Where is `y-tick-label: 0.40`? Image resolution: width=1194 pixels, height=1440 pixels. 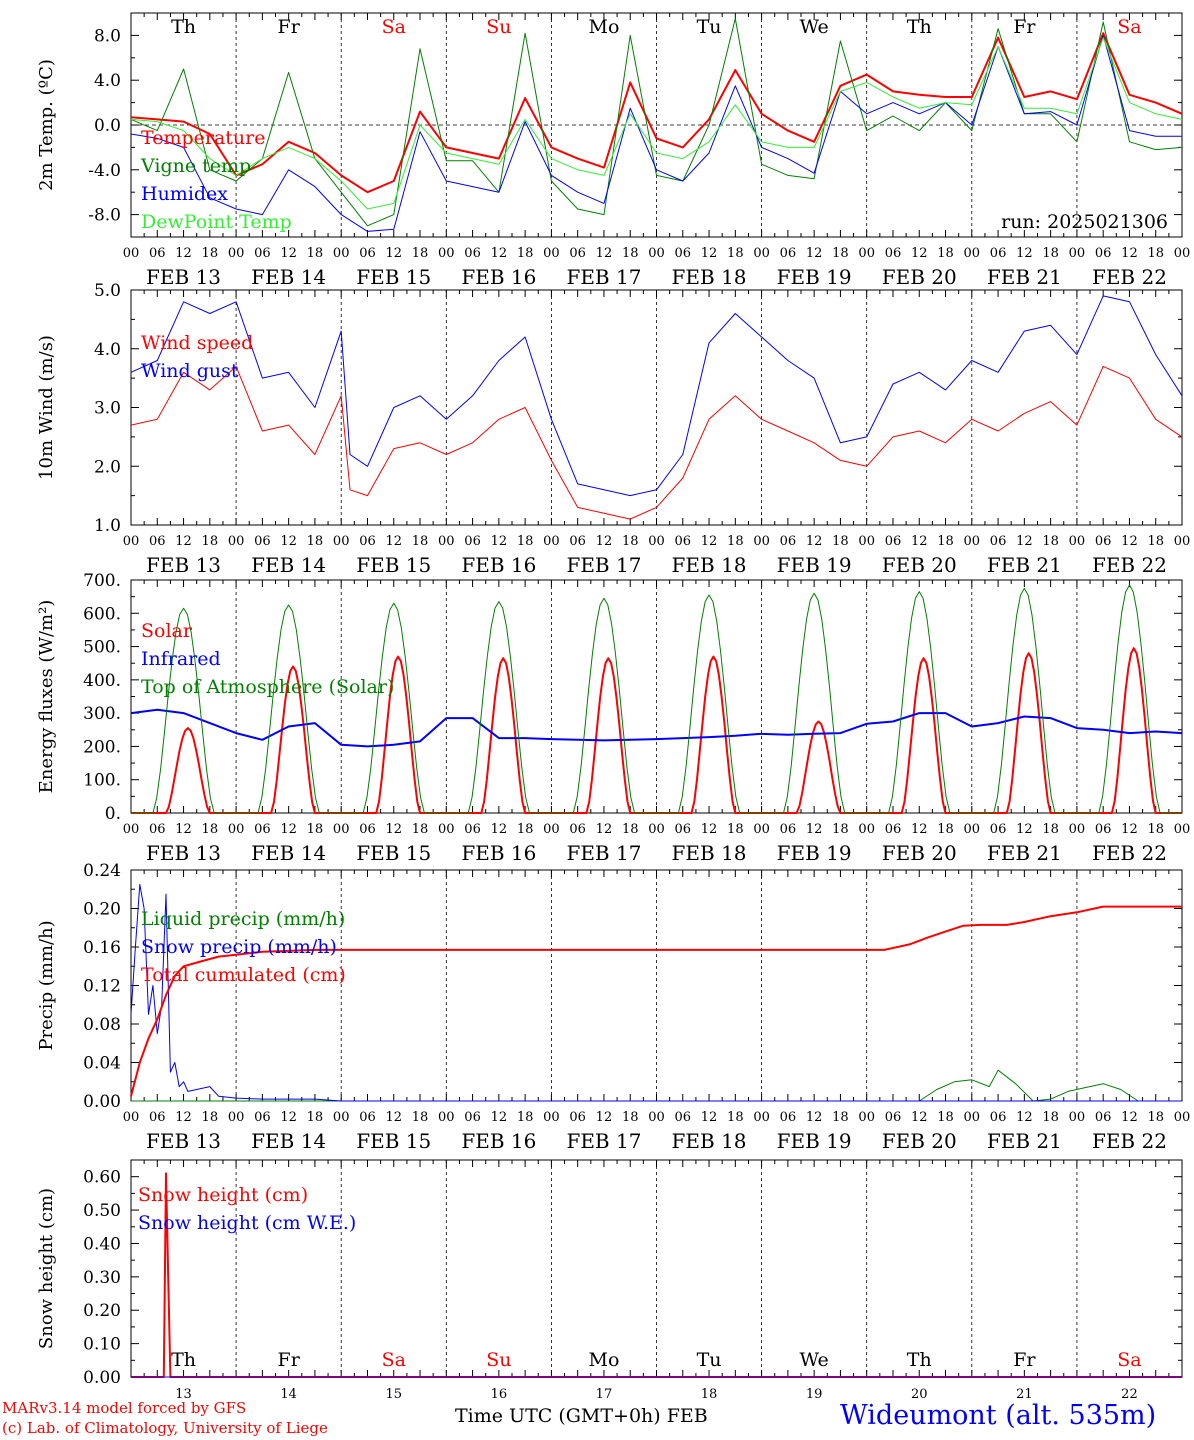
y-tick-label: 0.40 is located at coordinates (102, 1244).